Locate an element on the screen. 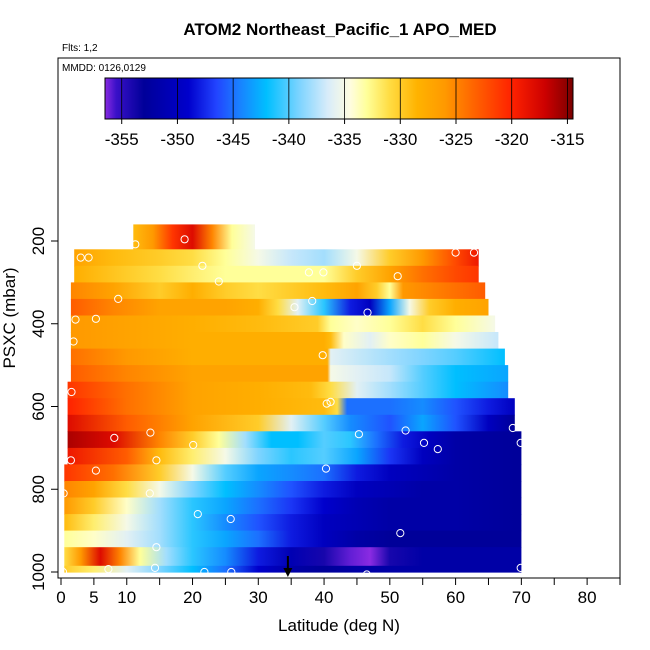  x-tick-label: 30 is located at coordinates (258, 597).